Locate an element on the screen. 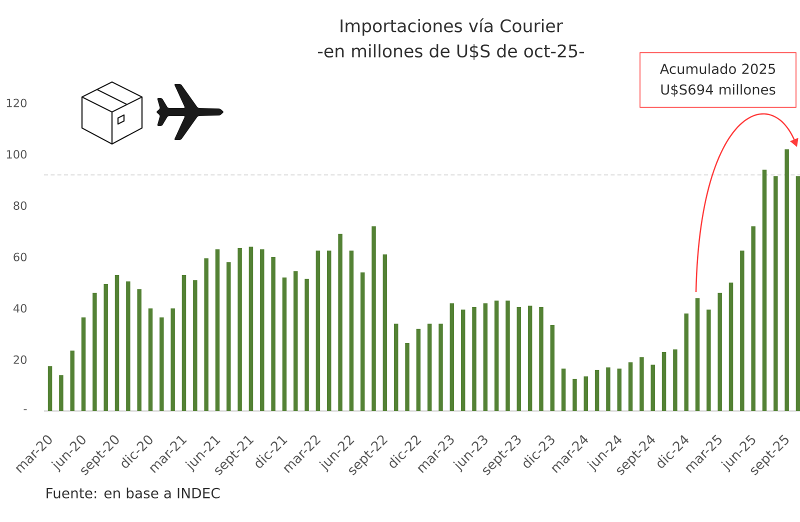  source-note: Fuente: en base a INDEC is located at coordinates (133, 493).